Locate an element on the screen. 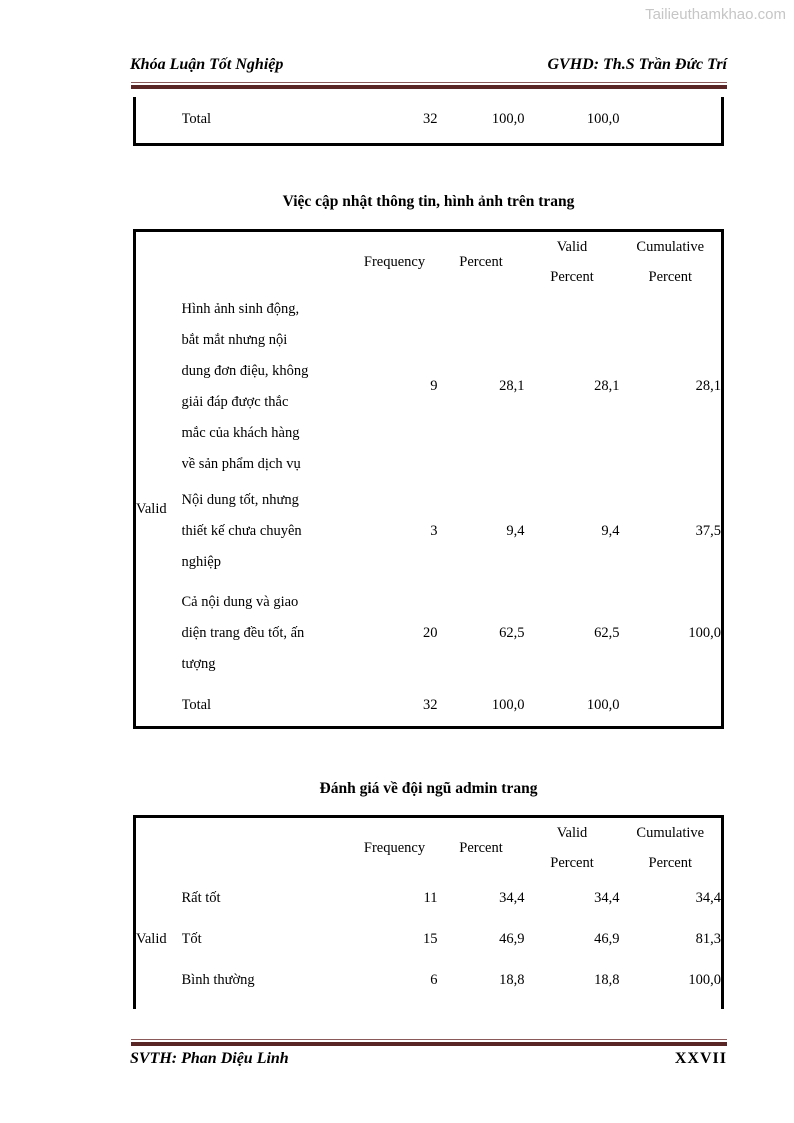  cumulative-percent-value: 34,4 is located at coordinates (708, 898).